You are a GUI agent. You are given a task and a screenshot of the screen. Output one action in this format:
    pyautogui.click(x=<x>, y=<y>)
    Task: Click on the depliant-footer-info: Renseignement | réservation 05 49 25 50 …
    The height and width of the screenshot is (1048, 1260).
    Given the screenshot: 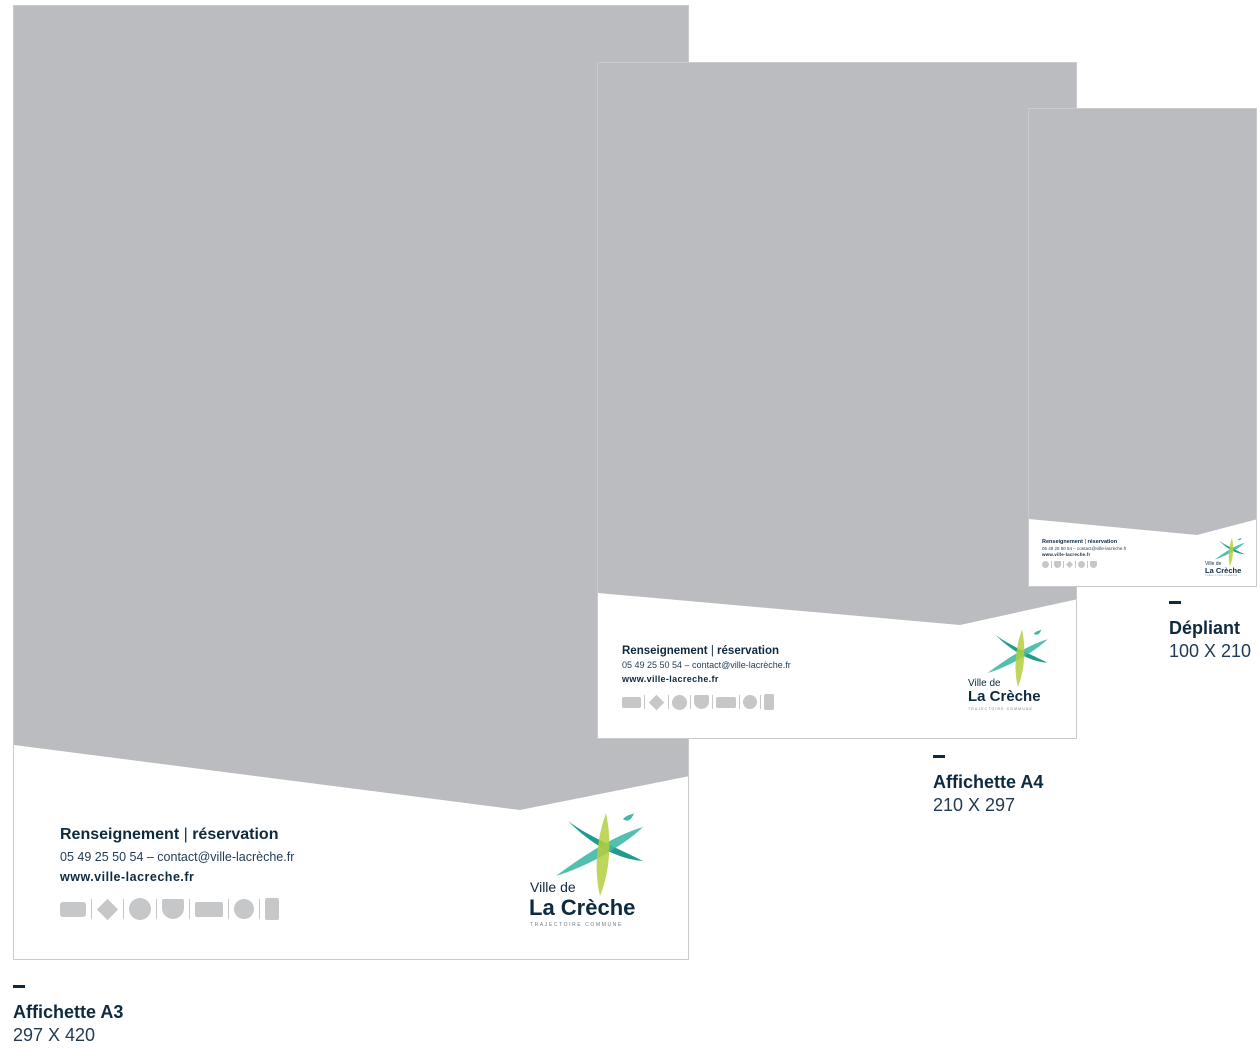 What is the action you would take?
    pyautogui.click(x=1084, y=554)
    